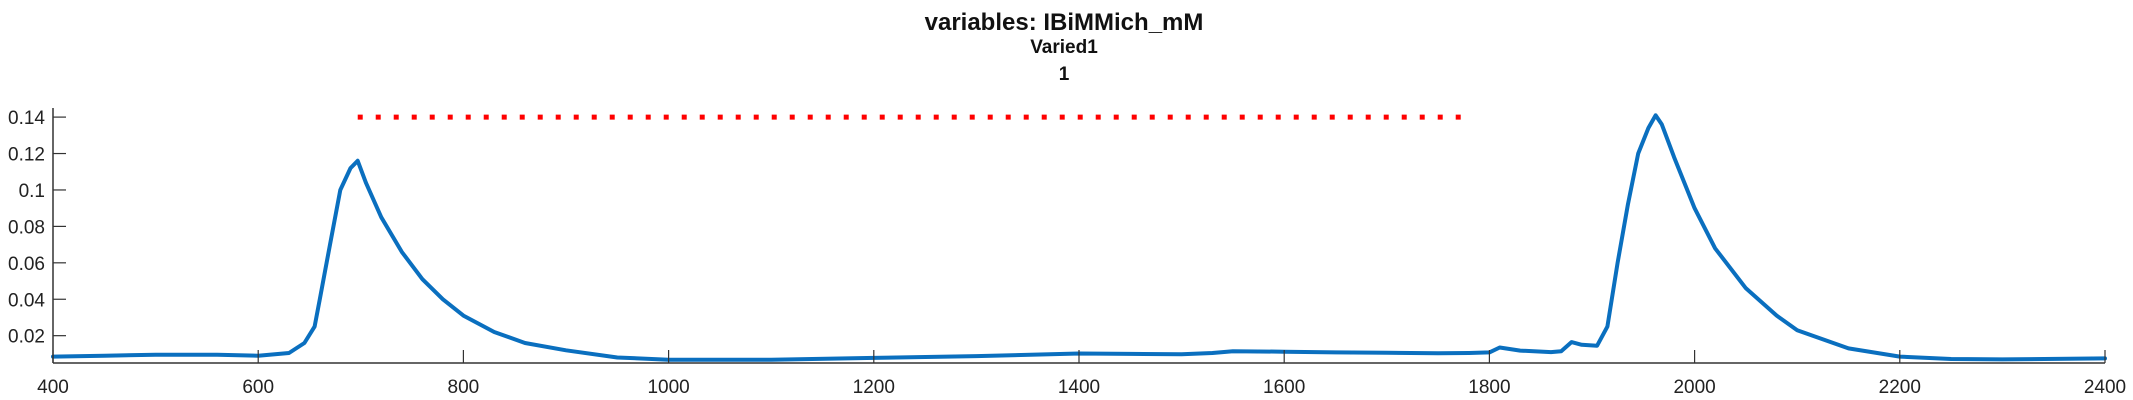 This screenshot has width=2133, height=400. I want to click on y-tick-label: 0.1, so click(32, 191).